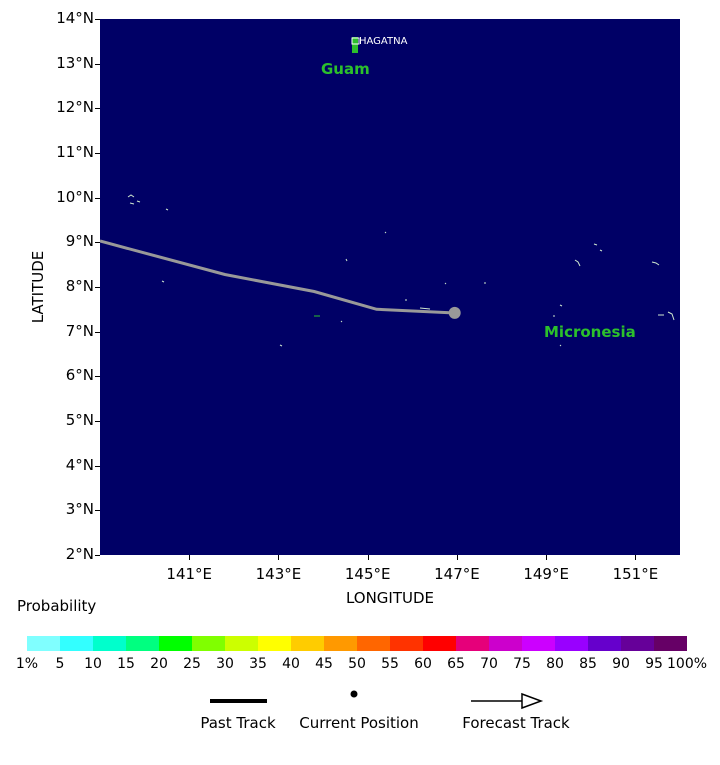 This screenshot has height=765, width=720. Describe the element at coordinates (159, 664) in the screenshot. I see `colorbar-tick-label: 20` at that location.